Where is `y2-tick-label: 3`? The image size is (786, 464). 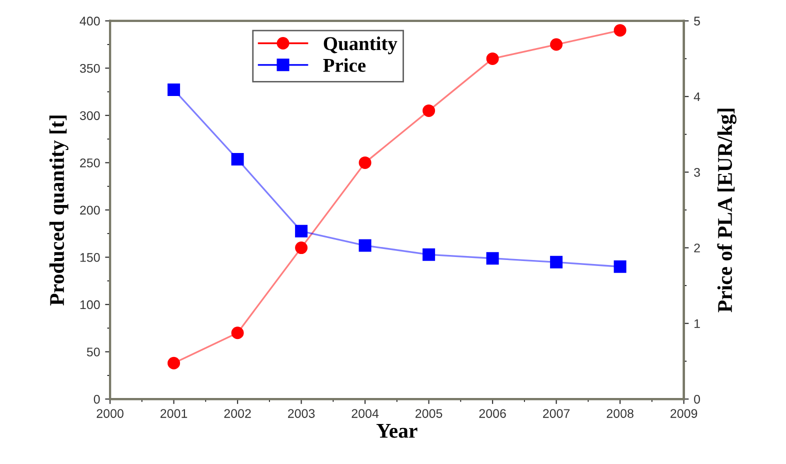
y2-tick-label: 3 is located at coordinates (697, 172).